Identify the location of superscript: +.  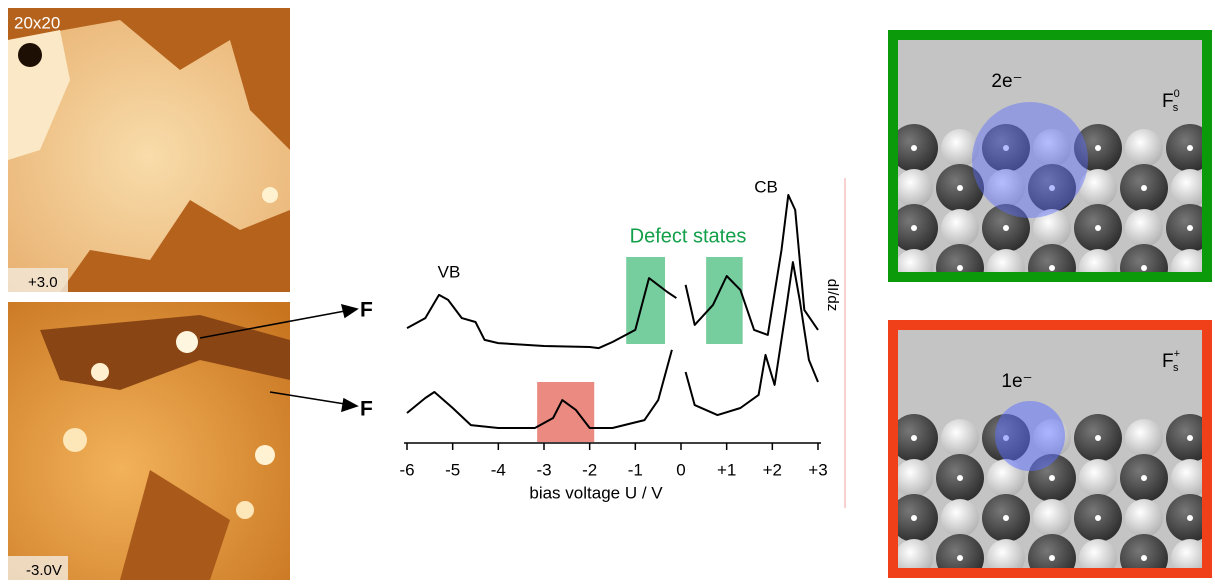
(1177, 354).